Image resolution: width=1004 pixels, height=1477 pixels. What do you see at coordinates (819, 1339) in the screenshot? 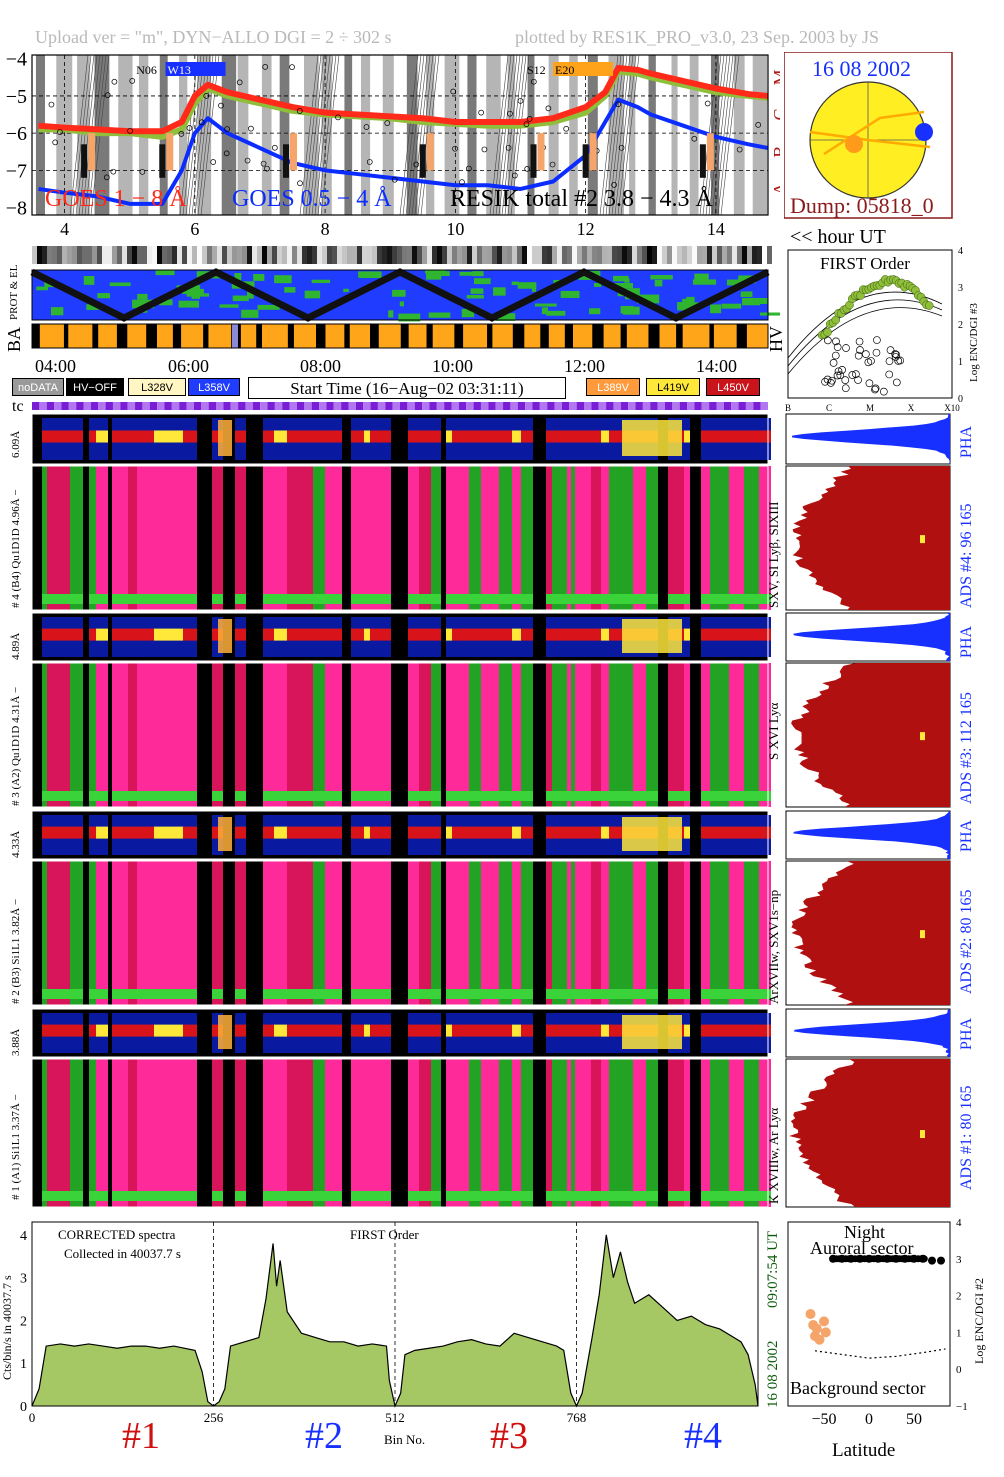
I see `background-point` at bounding box center [819, 1339].